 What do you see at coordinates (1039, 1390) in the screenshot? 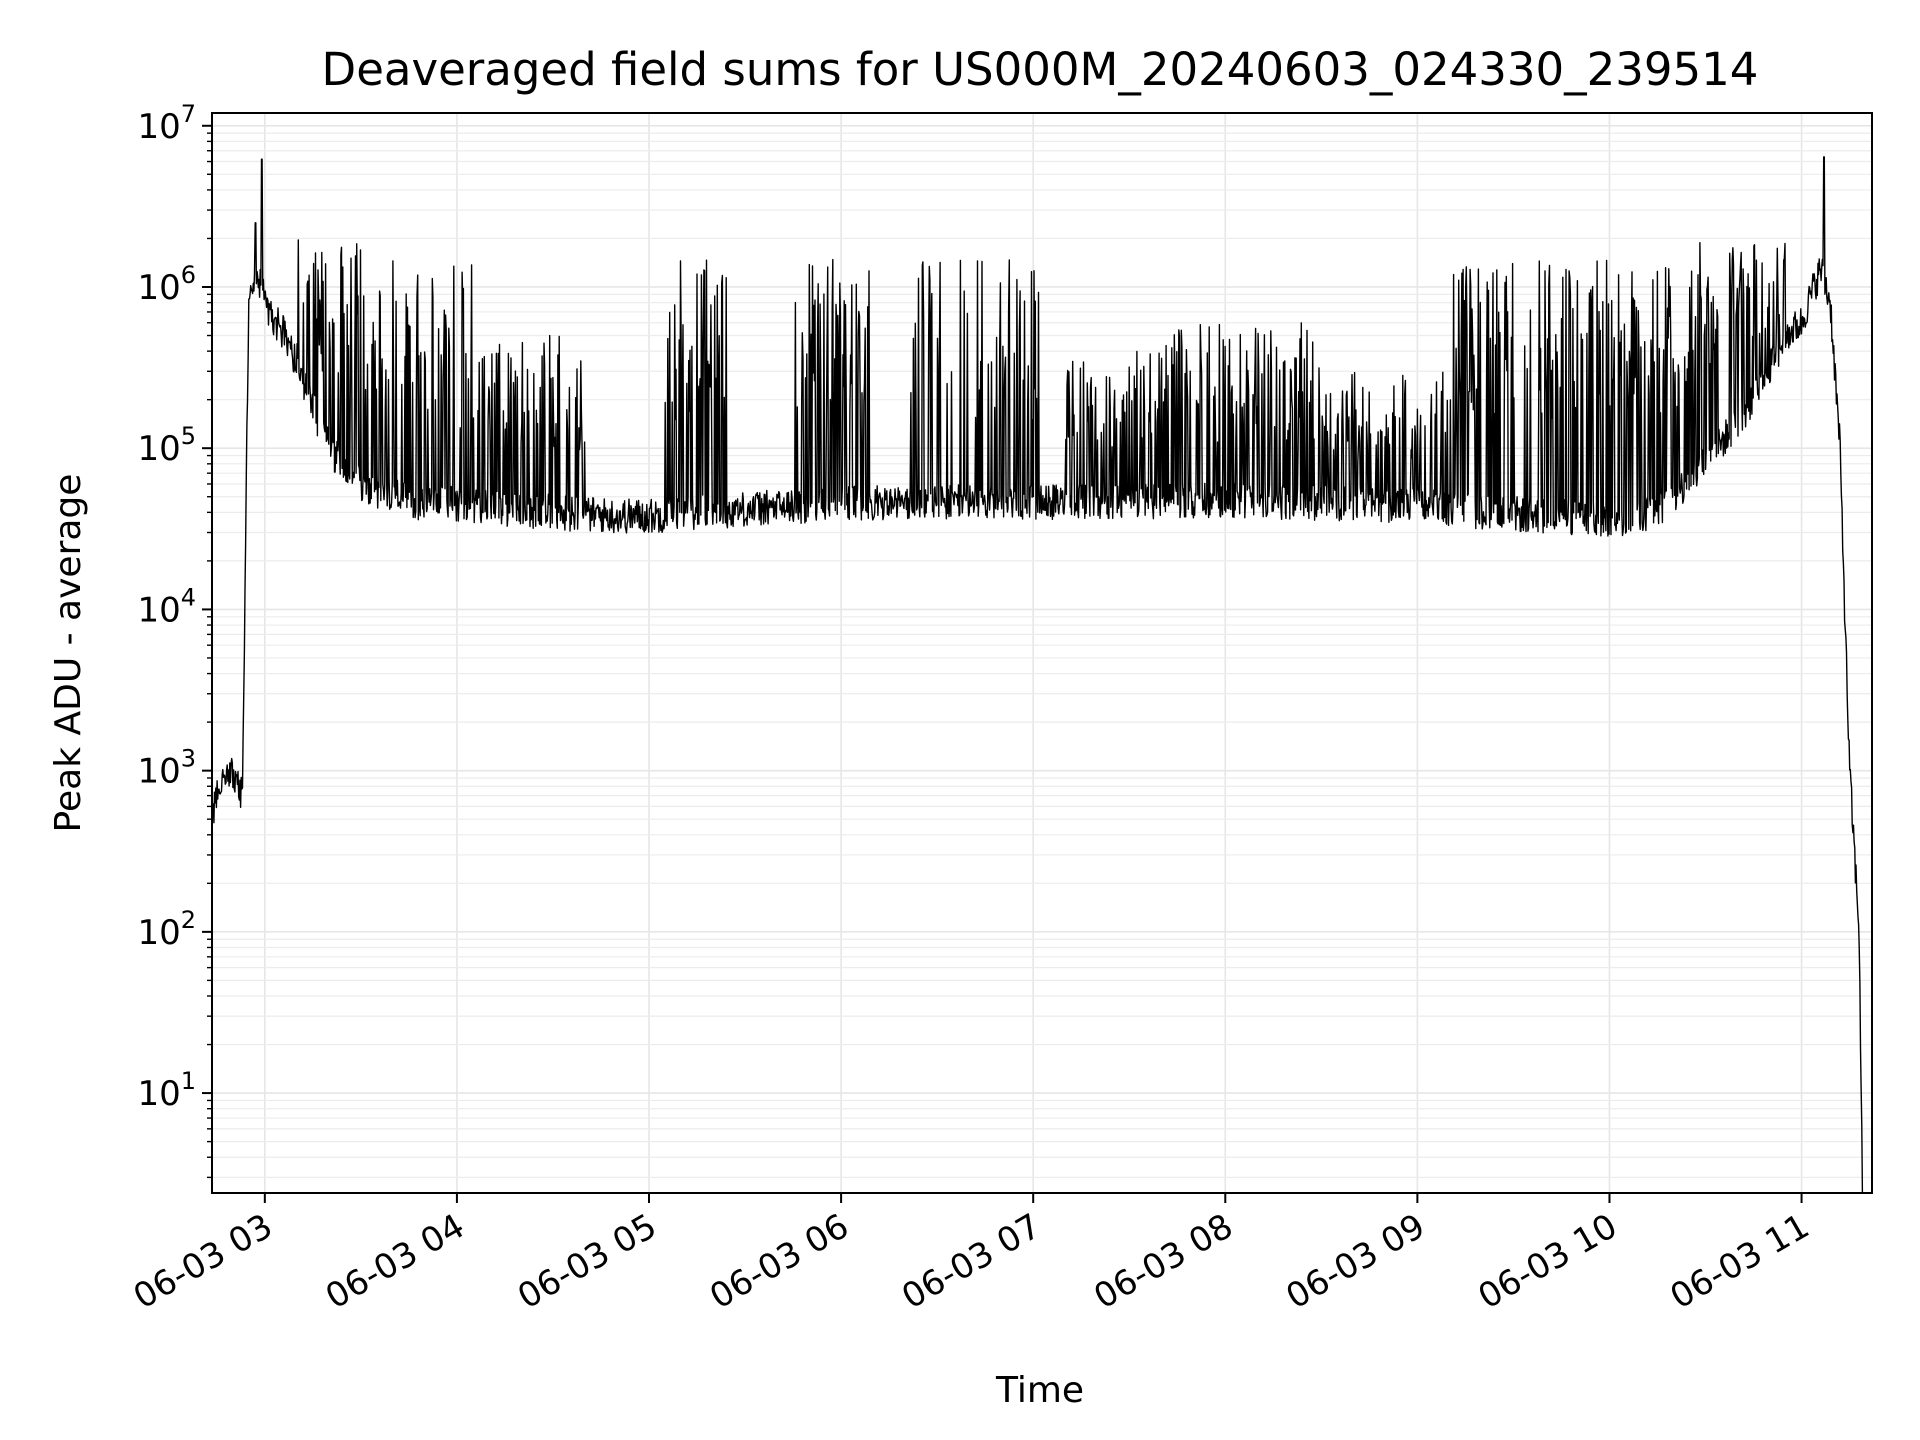
I see `x-axis-label: Time` at bounding box center [1039, 1390].